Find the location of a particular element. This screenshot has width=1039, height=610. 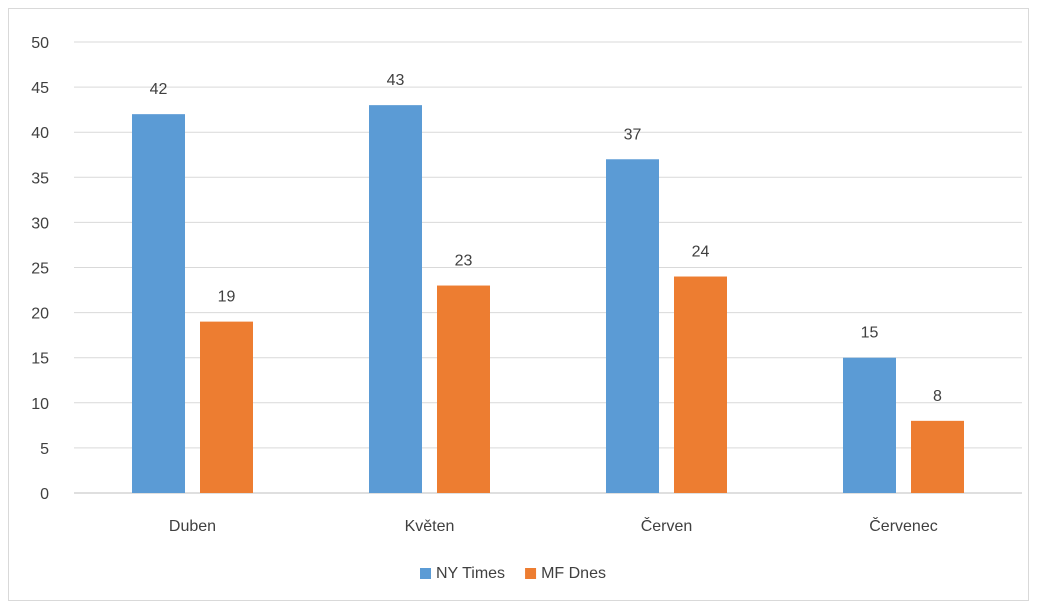

legend: NY Times MF Dnes is located at coordinates (513, 573).